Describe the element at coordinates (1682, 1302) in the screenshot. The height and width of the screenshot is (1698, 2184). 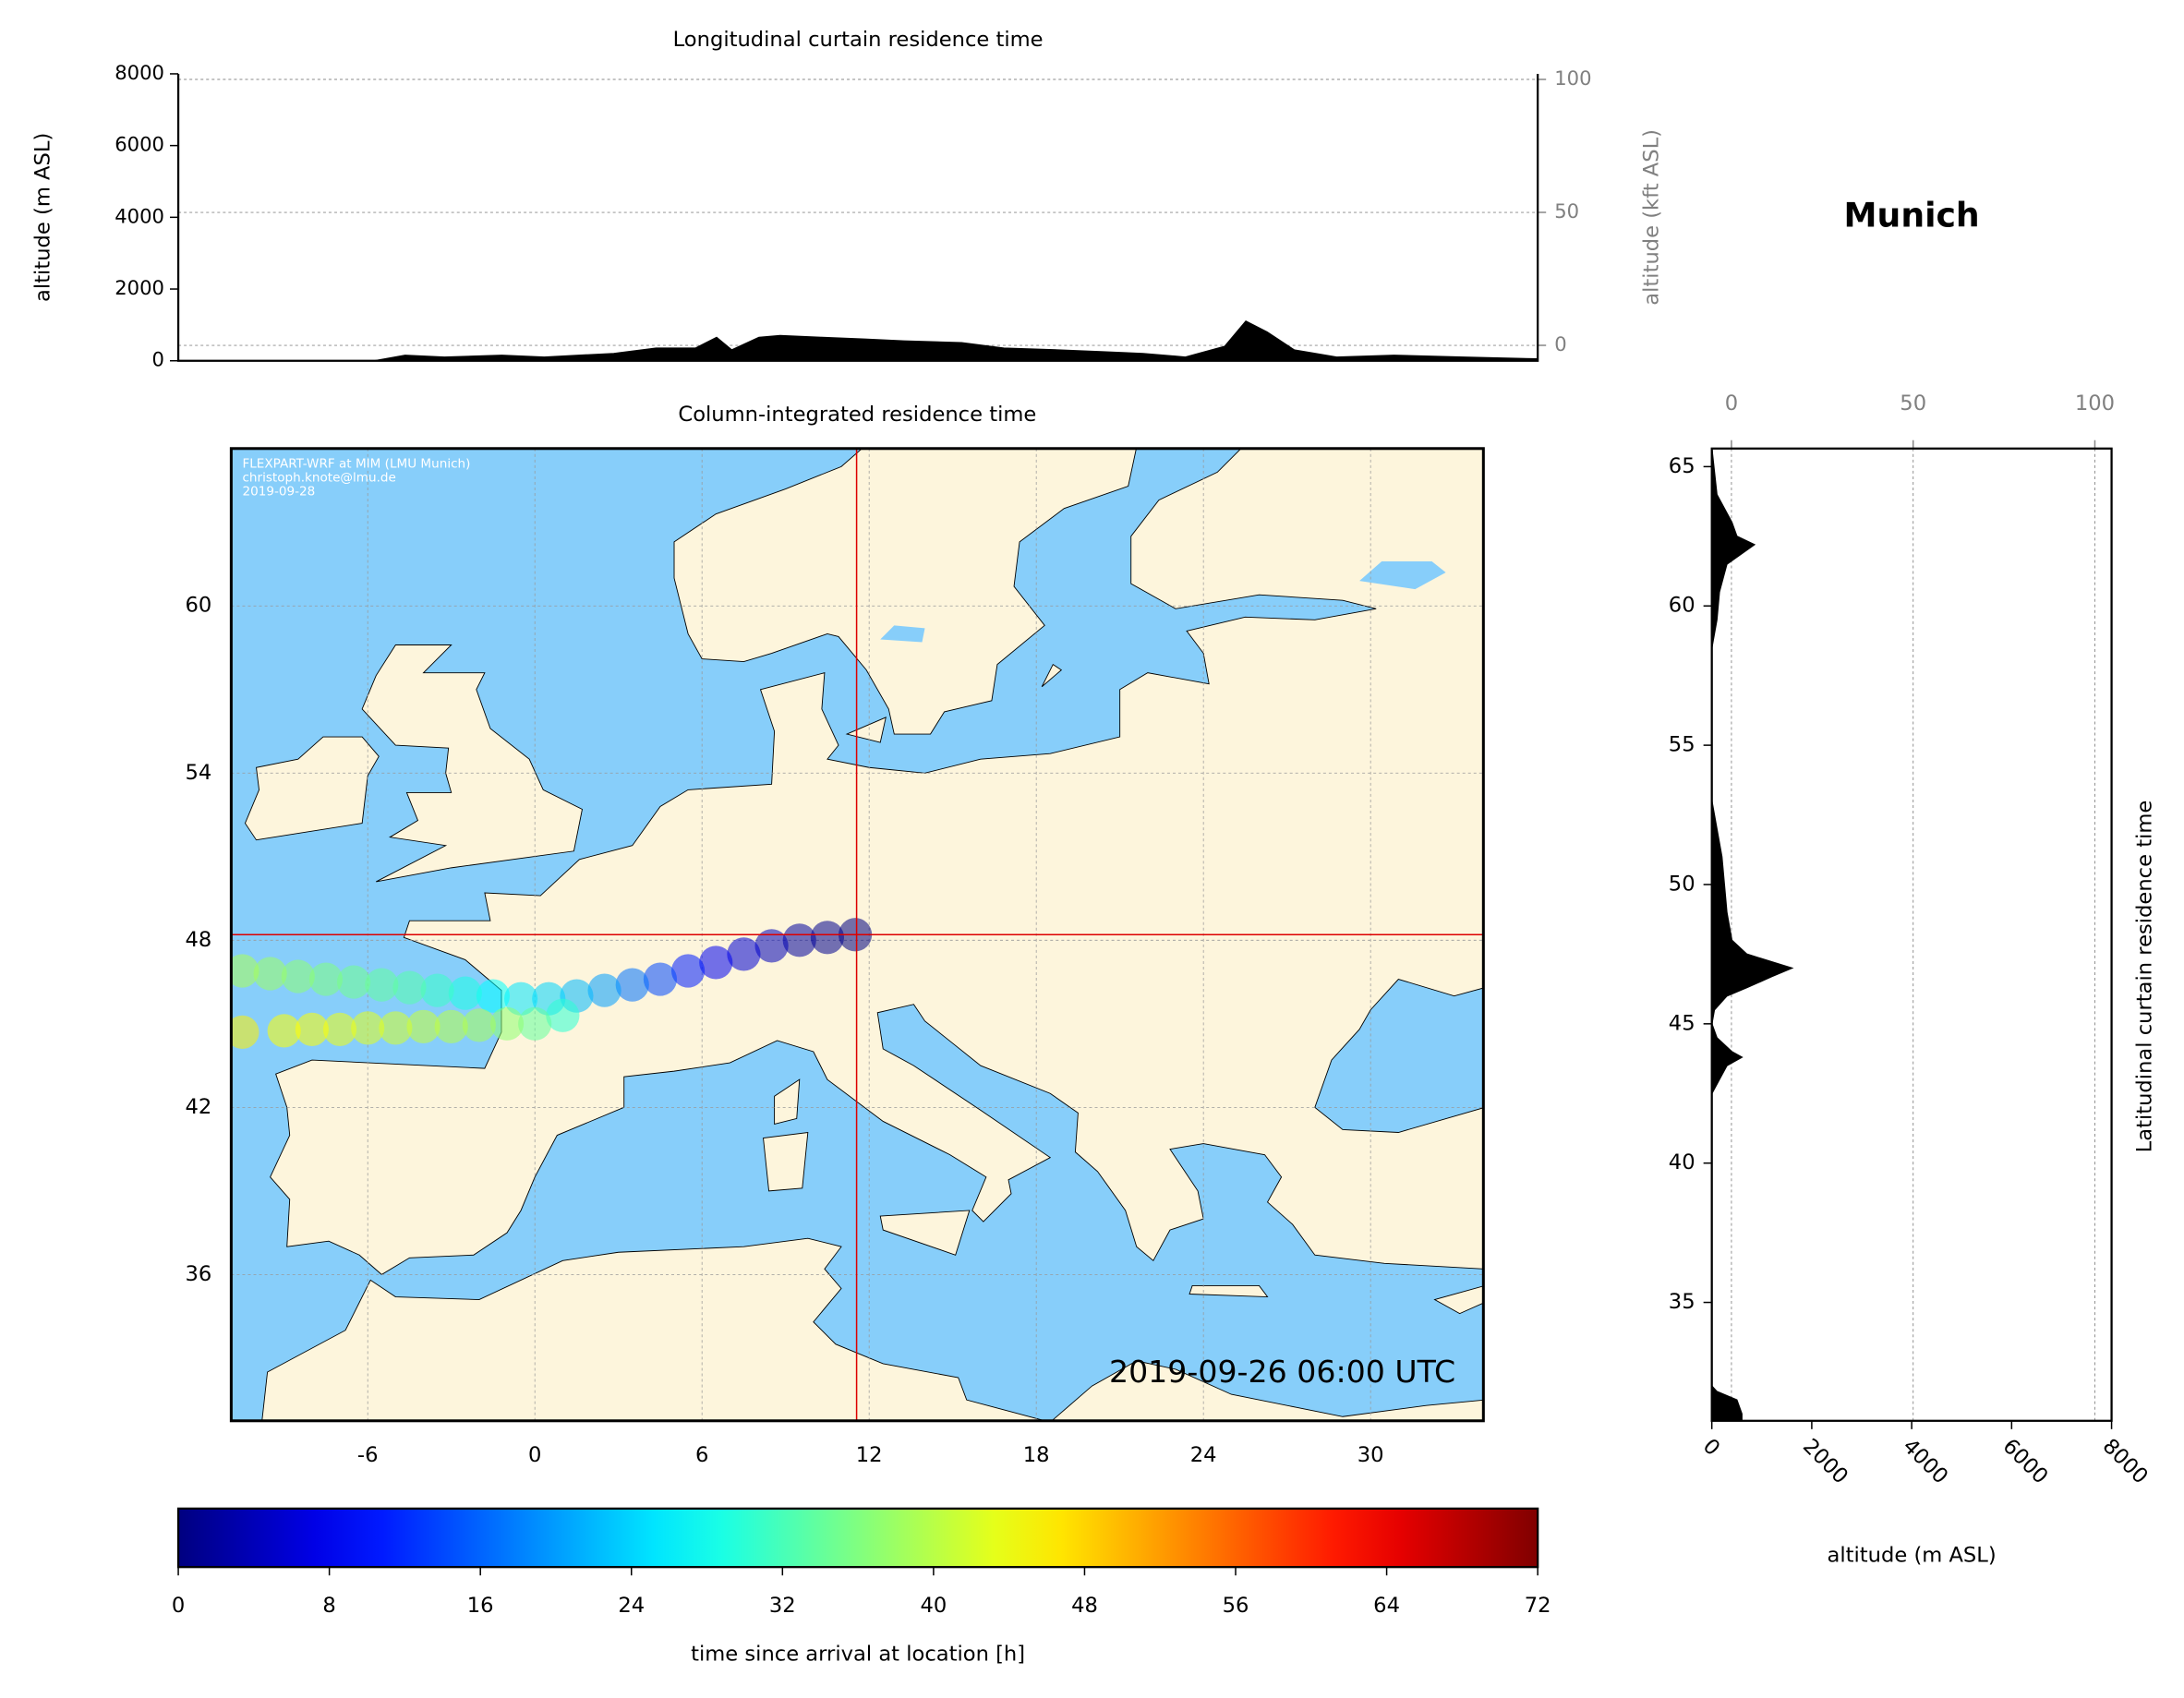
I see `y-tick-label: 35` at that location.